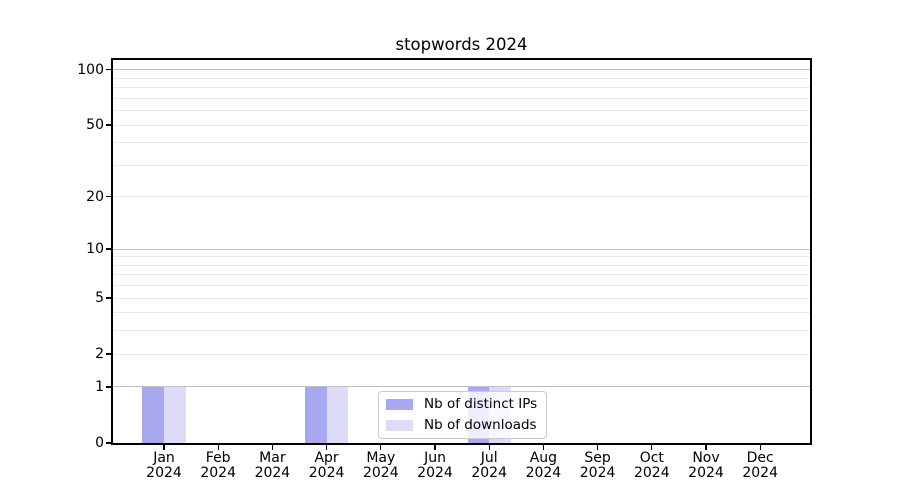  I want to click on y-tick-label: 5, so click(99, 298).